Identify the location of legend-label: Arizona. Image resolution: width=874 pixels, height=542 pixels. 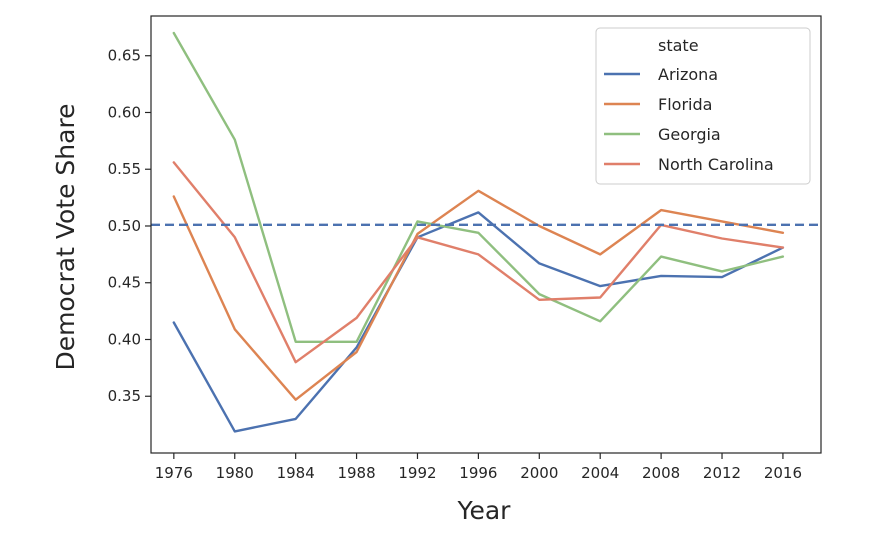
(688, 74).